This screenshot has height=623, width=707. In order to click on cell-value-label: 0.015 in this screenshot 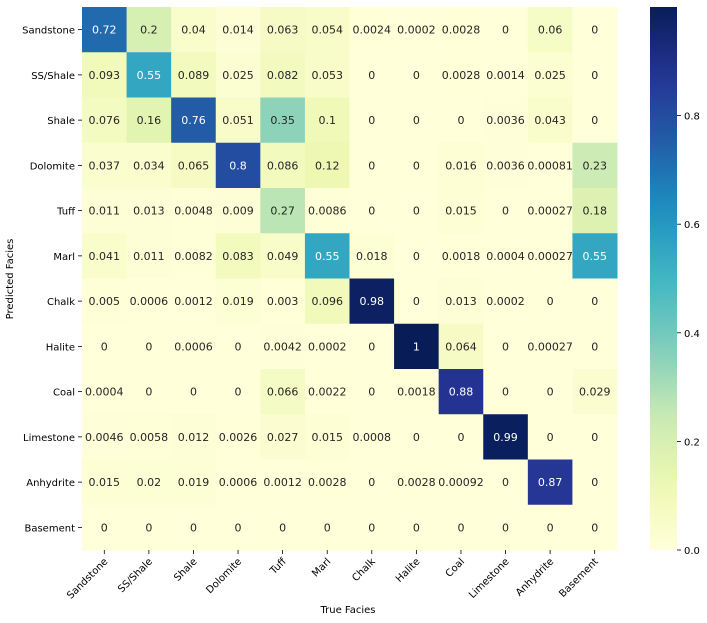, I will do `click(327, 437)`.